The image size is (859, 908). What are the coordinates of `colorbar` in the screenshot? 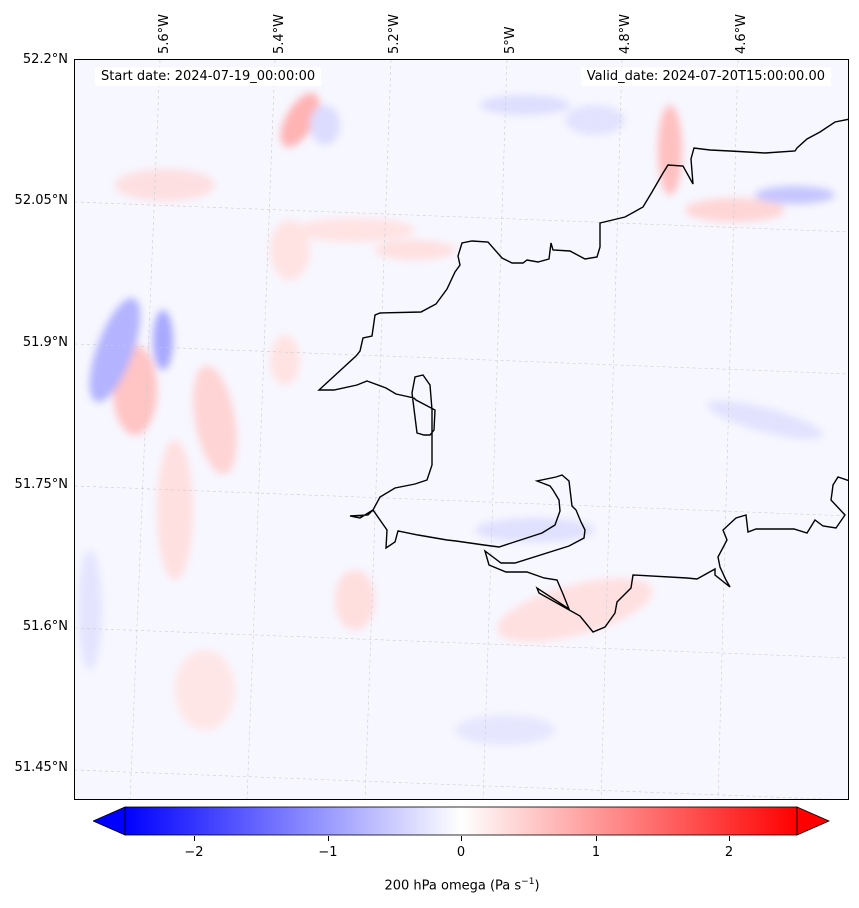 It's located at (462, 824).